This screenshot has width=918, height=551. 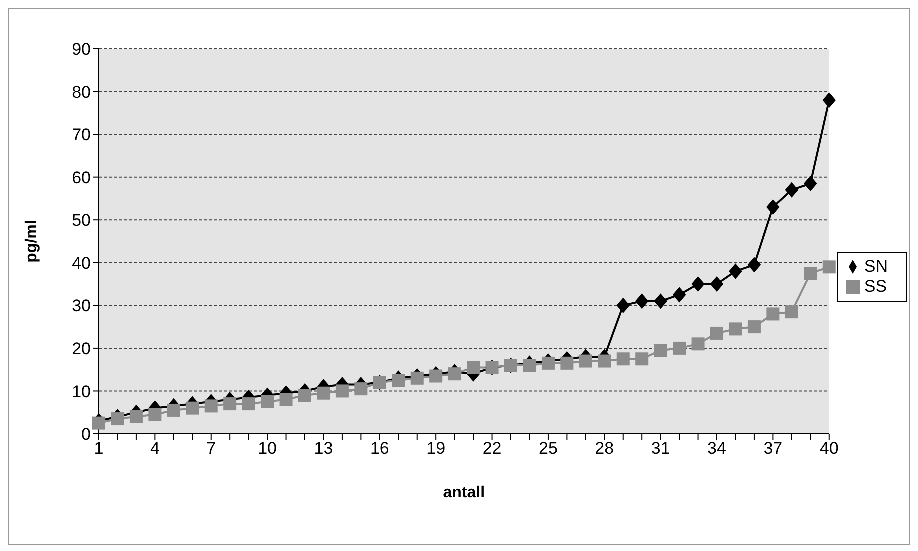 I want to click on x-tick-label: 22, so click(x=492, y=448).